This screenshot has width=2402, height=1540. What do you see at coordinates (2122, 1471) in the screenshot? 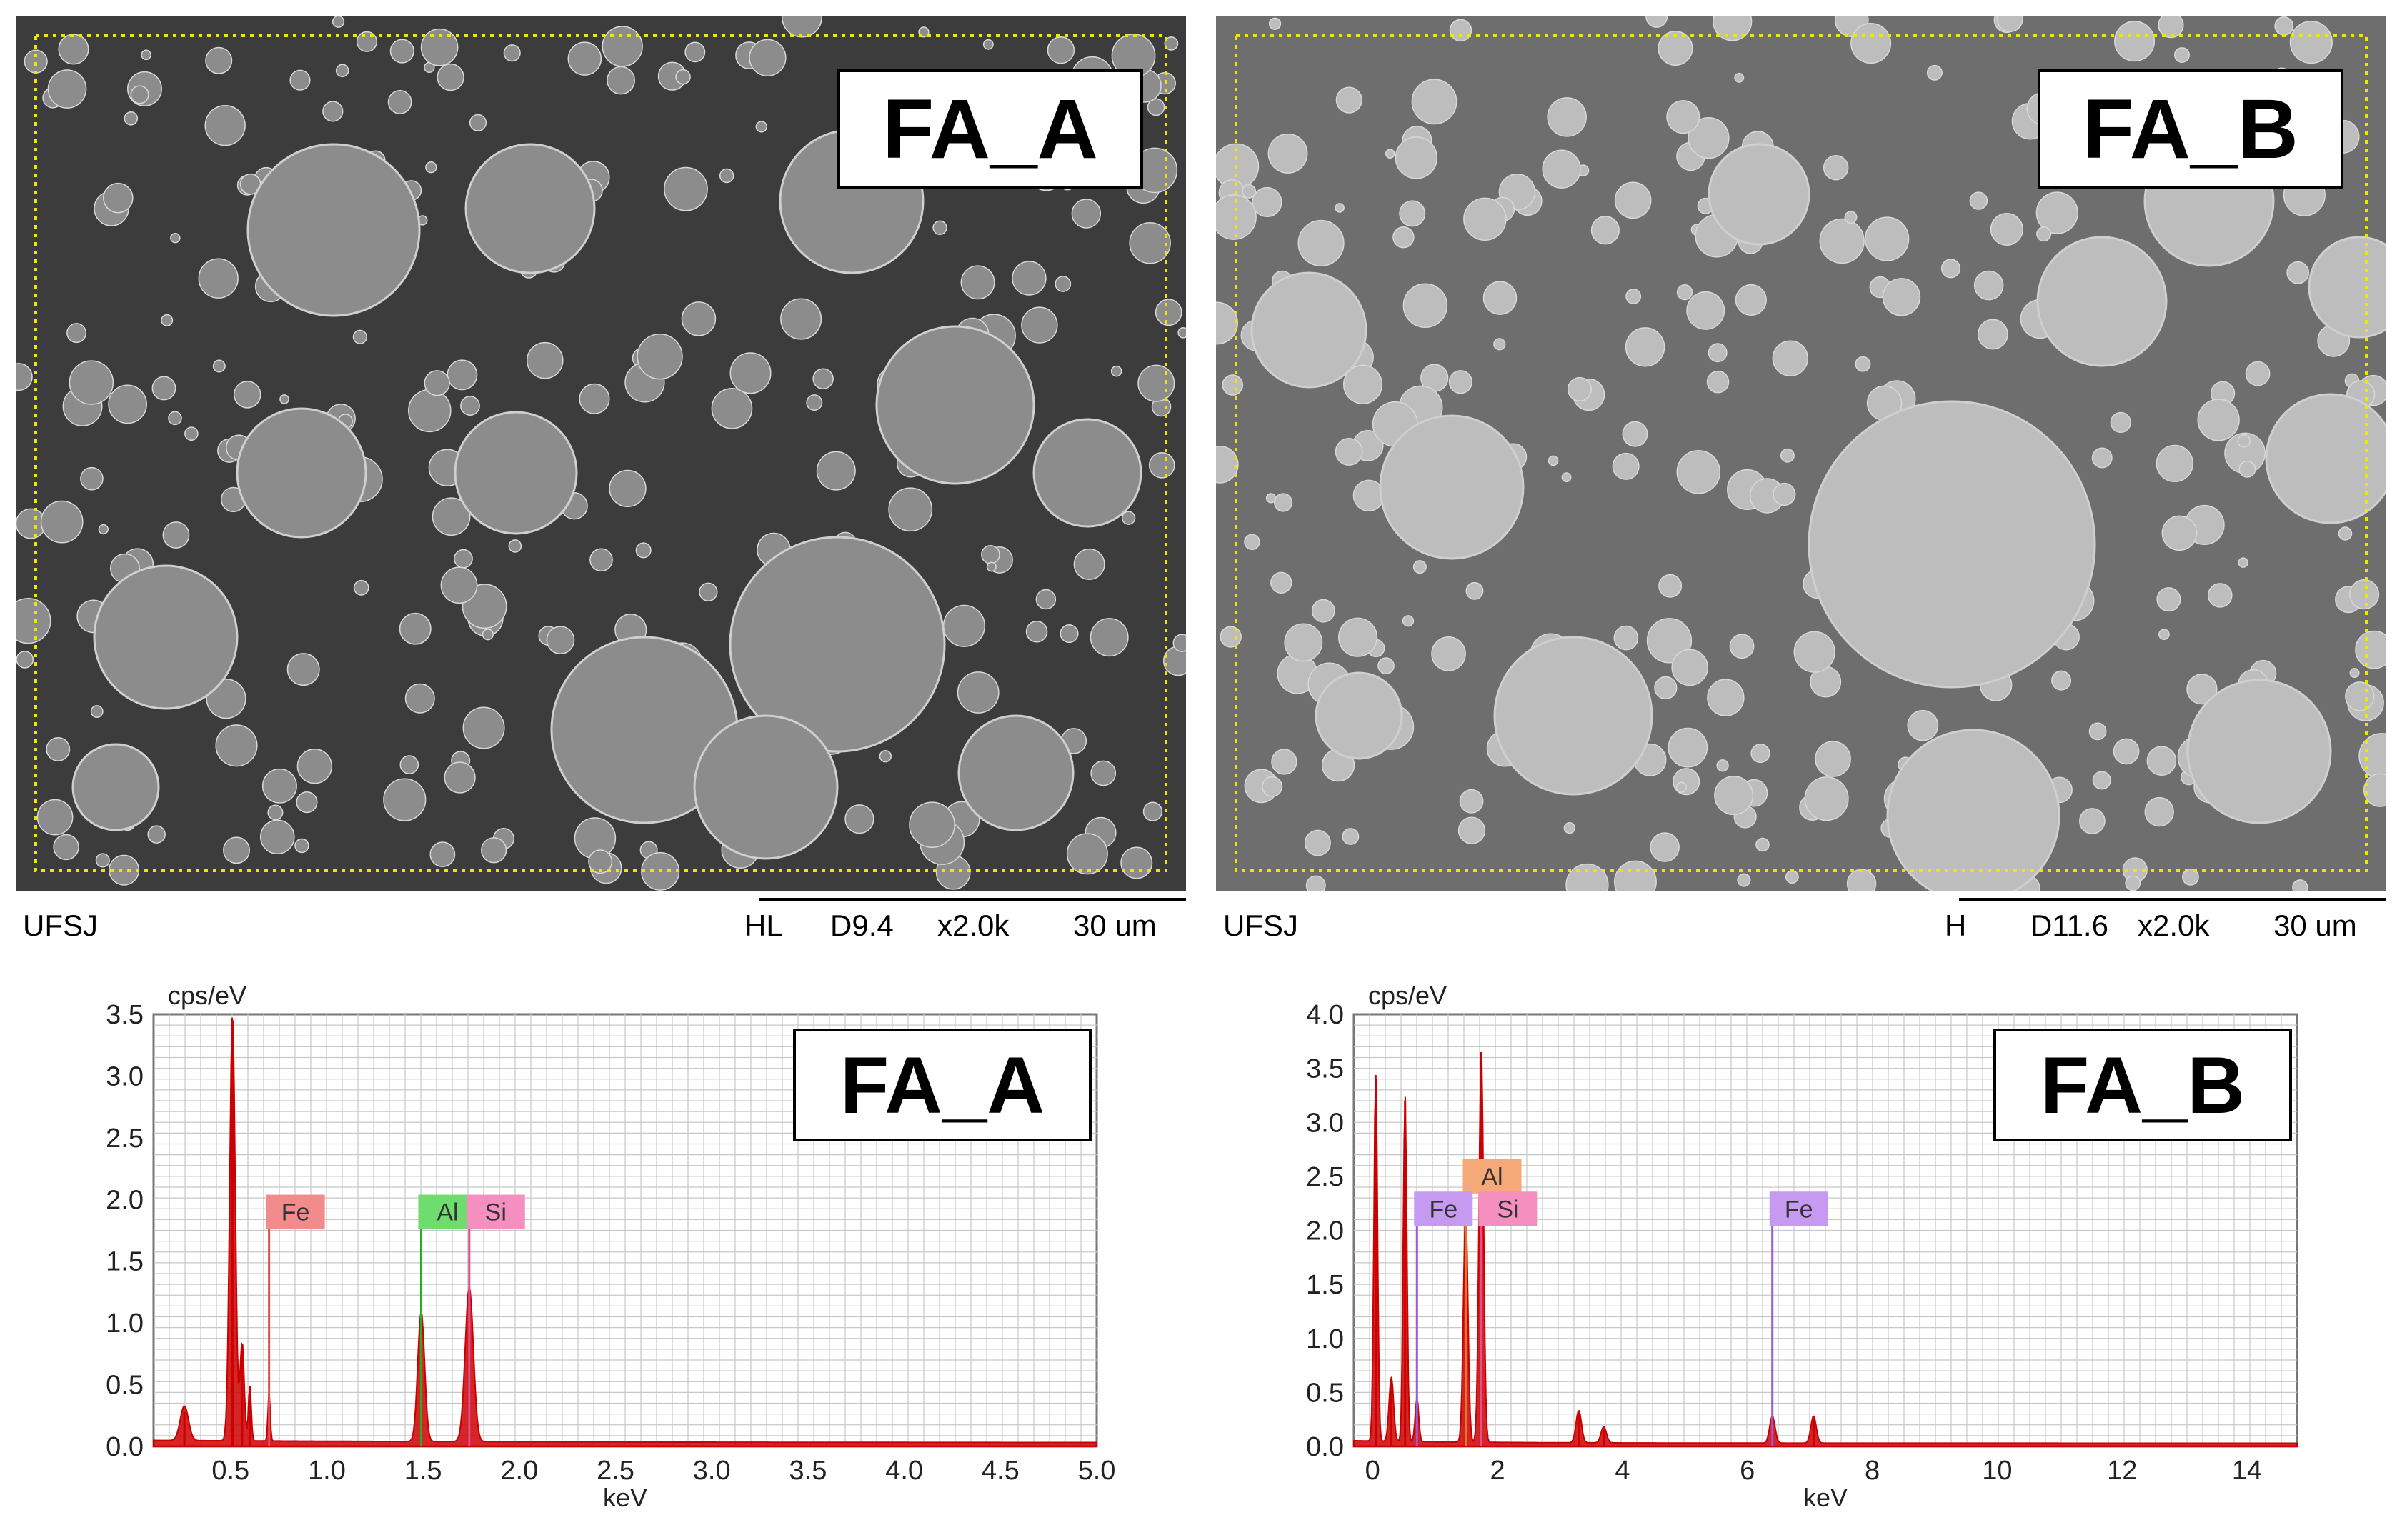
I see `x-tick-label: 12` at bounding box center [2122, 1471].